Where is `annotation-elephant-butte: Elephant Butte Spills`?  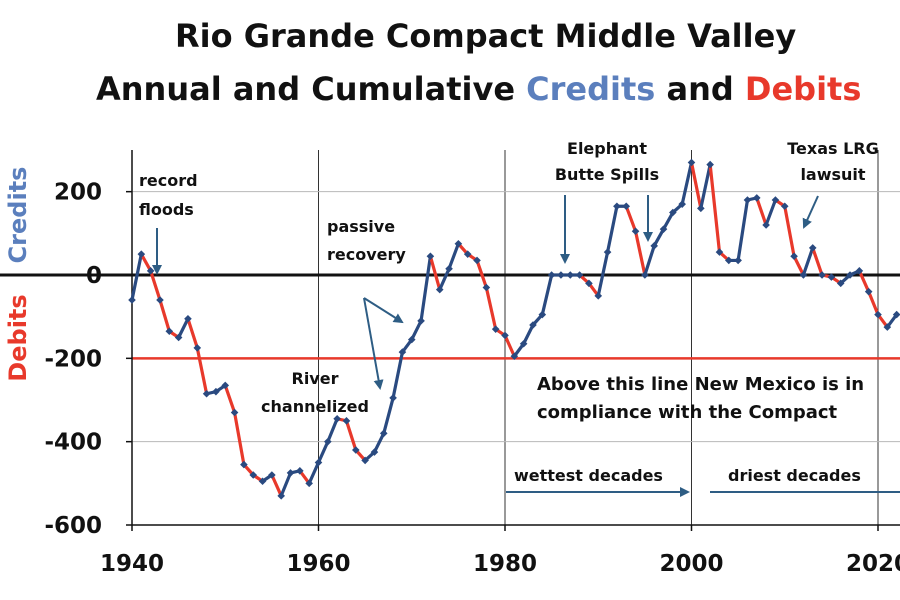
annotation-elephant-butte: Elephant Butte Spills is located at coordinates (607, 161).